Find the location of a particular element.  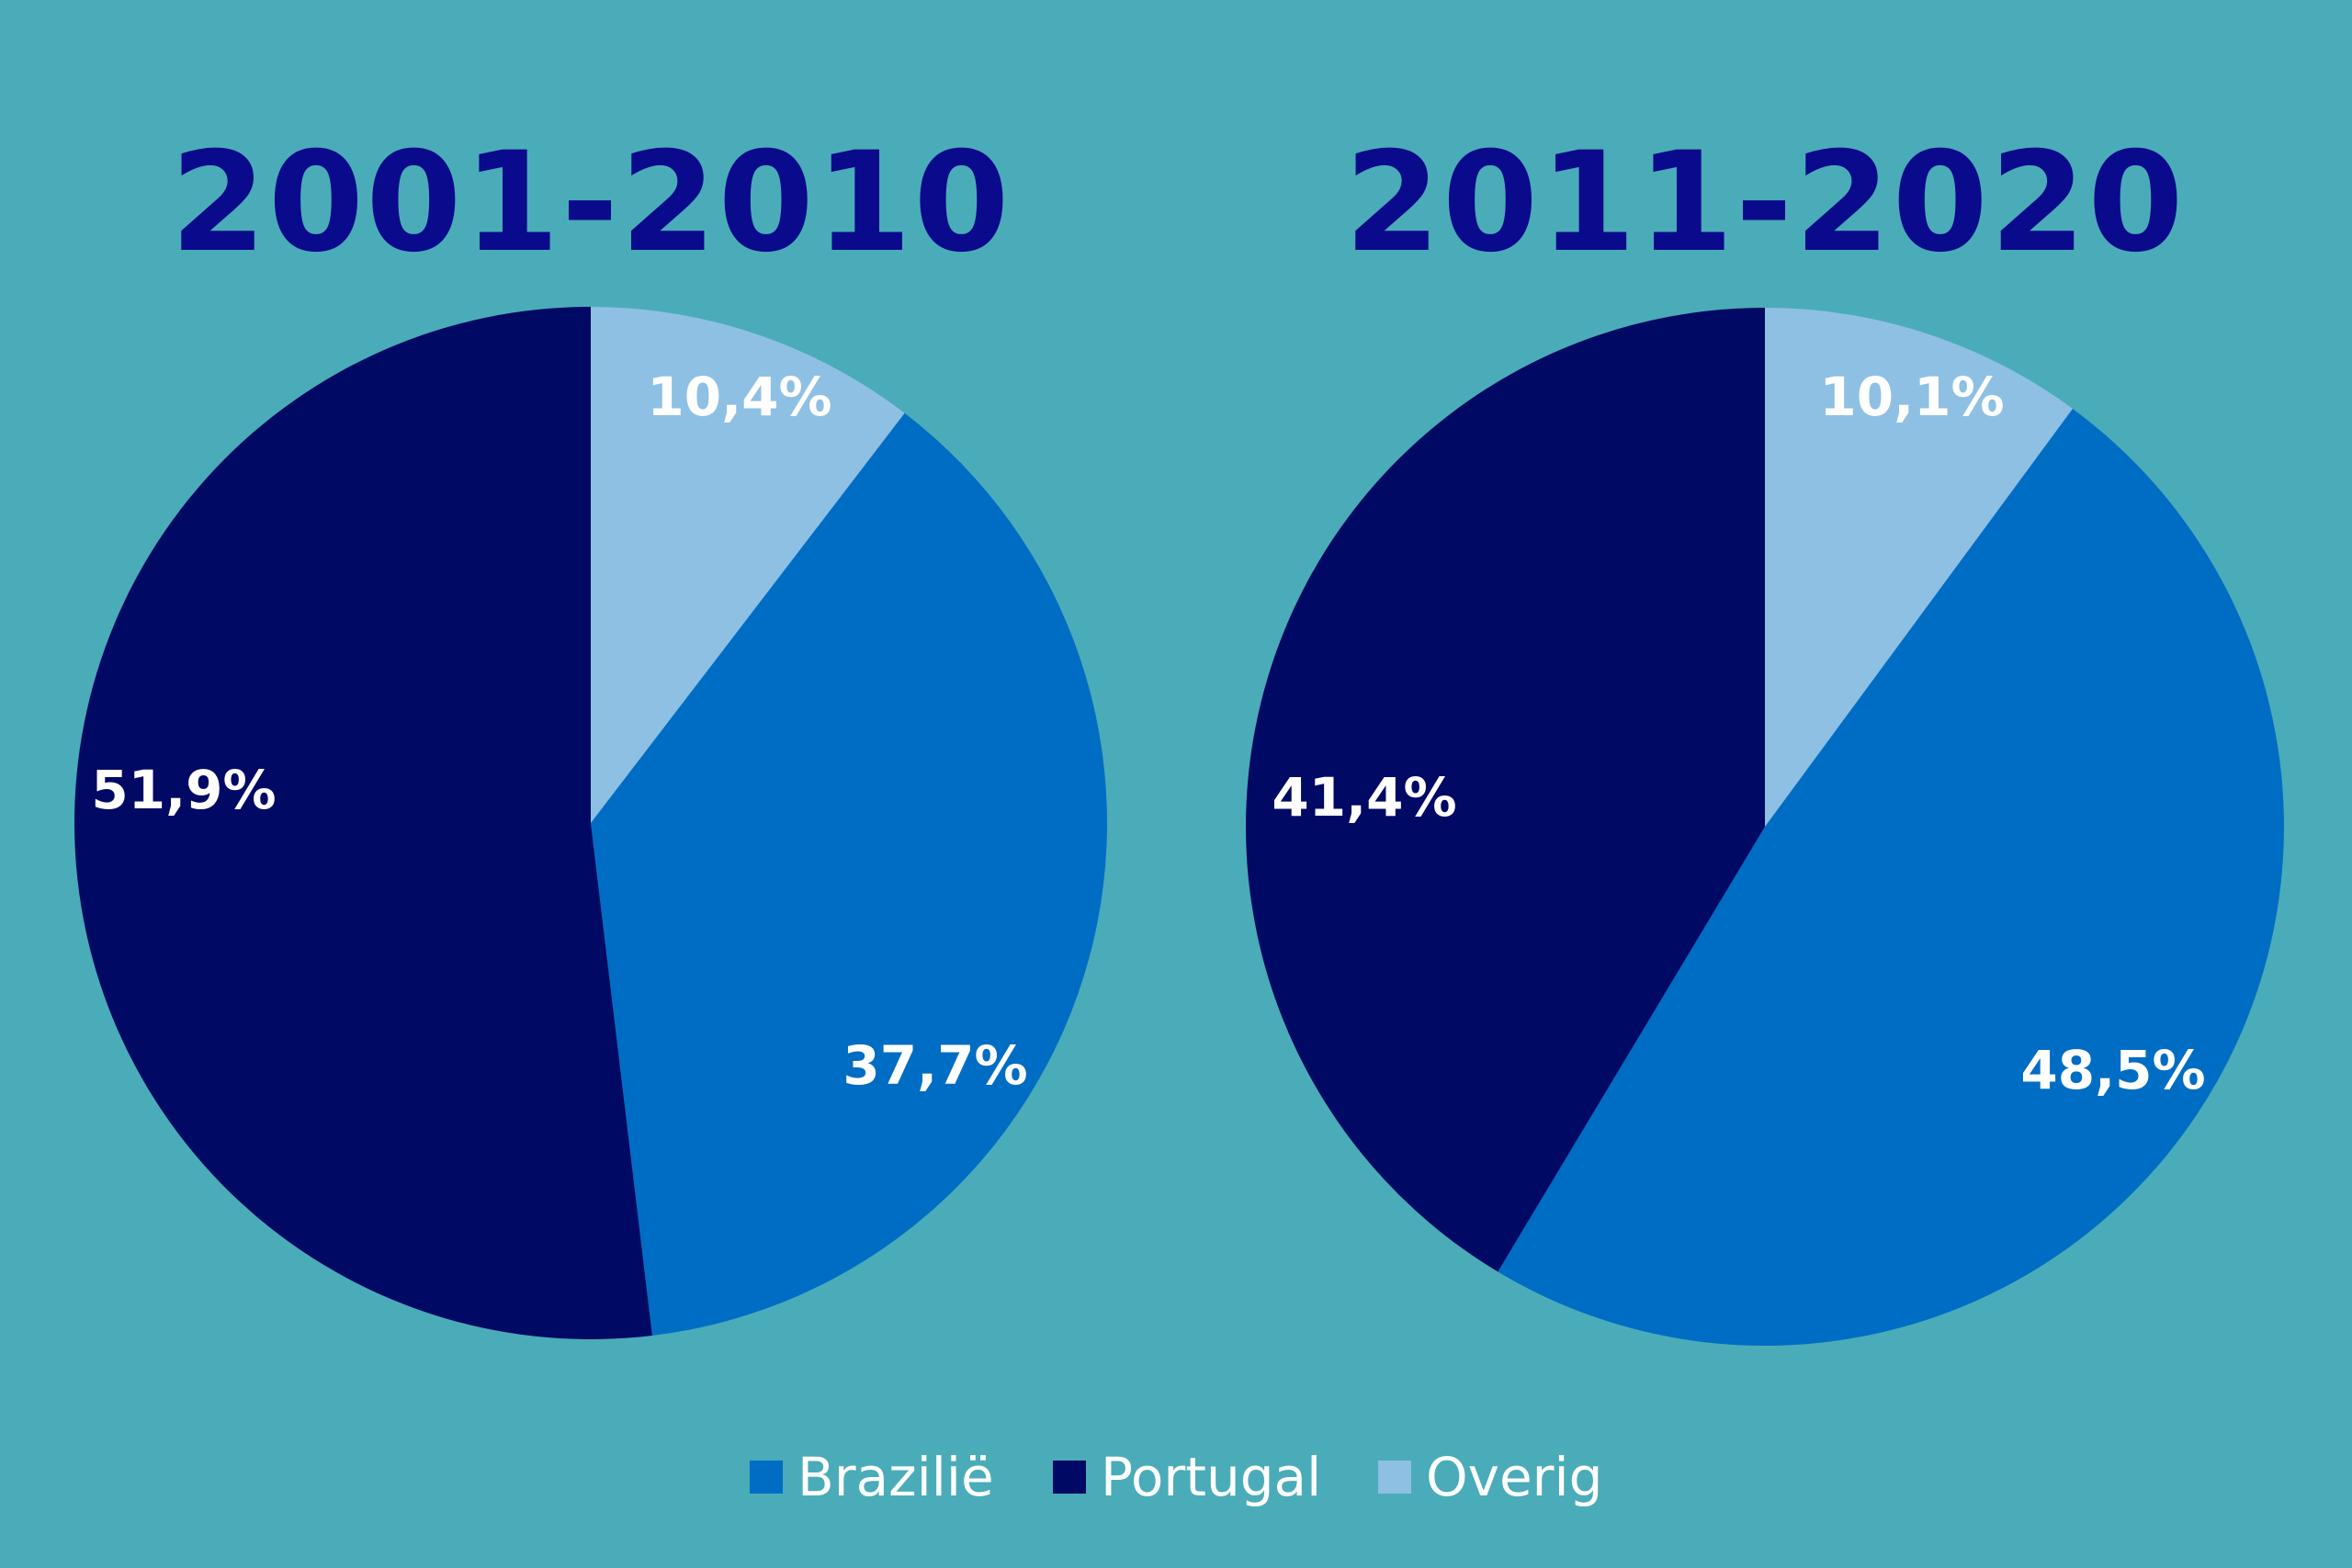

slice-label-overig: 10,1% is located at coordinates (1912, 397).